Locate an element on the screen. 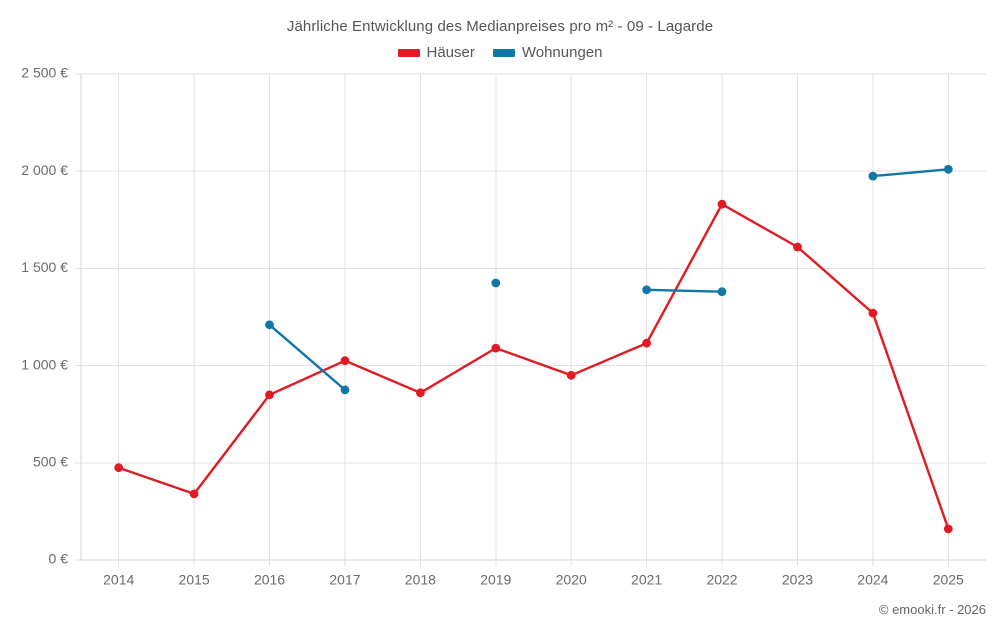  data-point-wohnungen-2024 is located at coordinates (873, 176).